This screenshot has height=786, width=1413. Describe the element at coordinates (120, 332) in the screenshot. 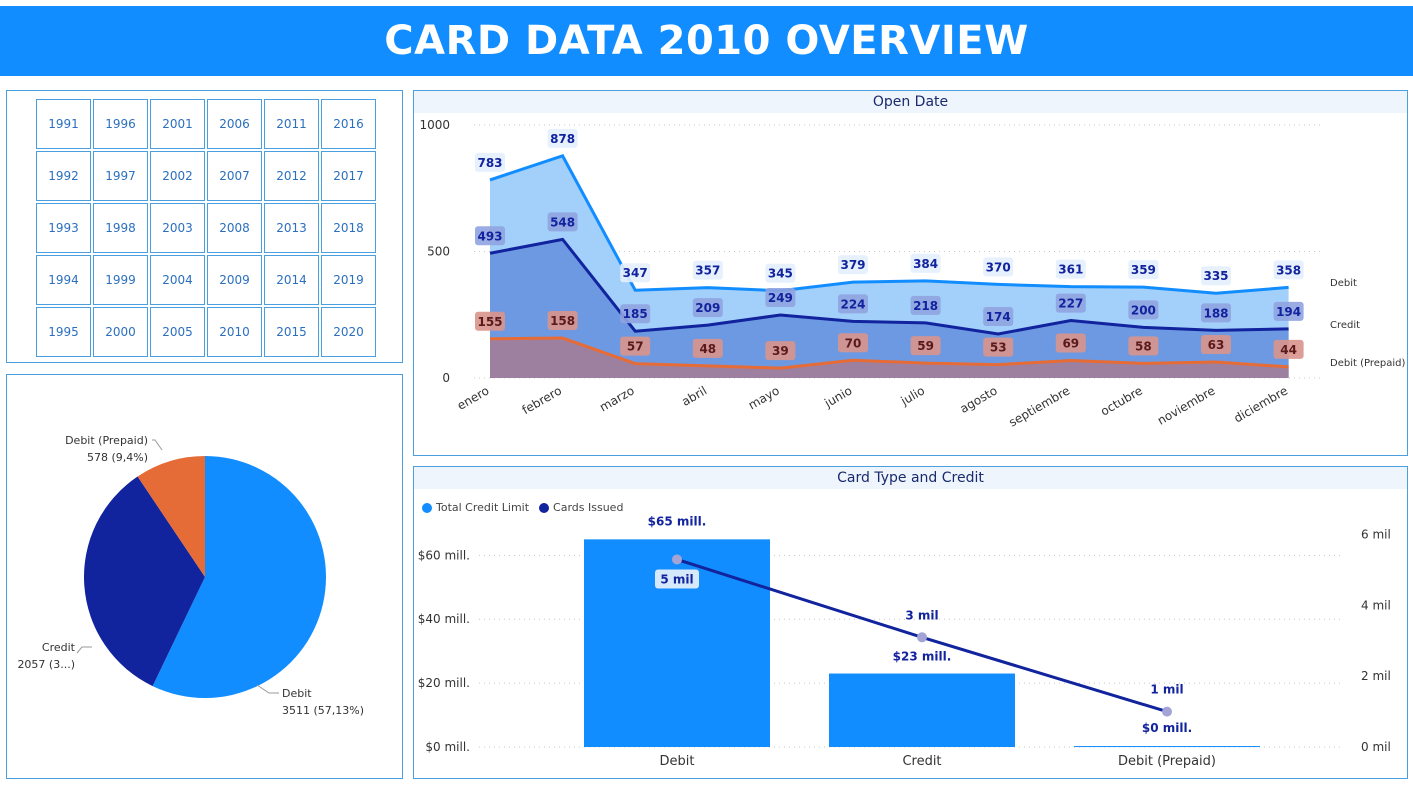

I see `year-button-2000: 2000` at that location.